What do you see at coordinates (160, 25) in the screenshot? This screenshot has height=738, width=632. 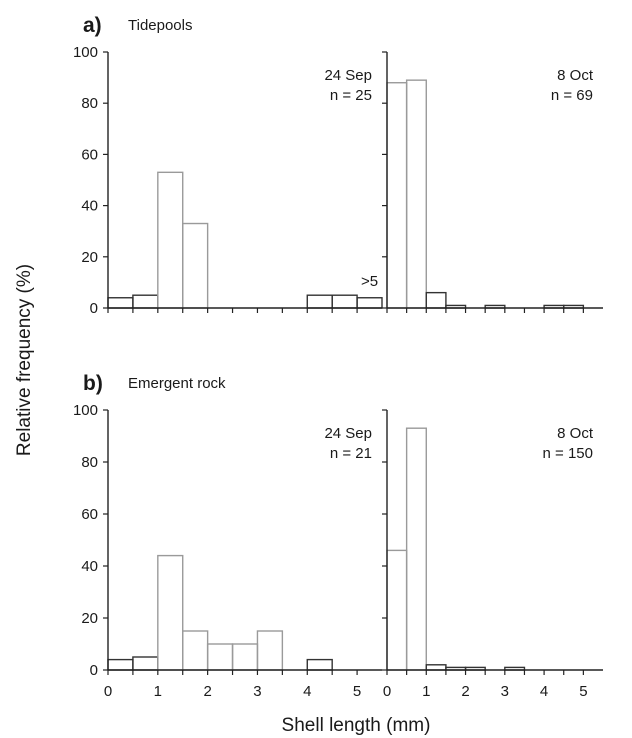 I see `panel-title: Tidepools` at bounding box center [160, 25].